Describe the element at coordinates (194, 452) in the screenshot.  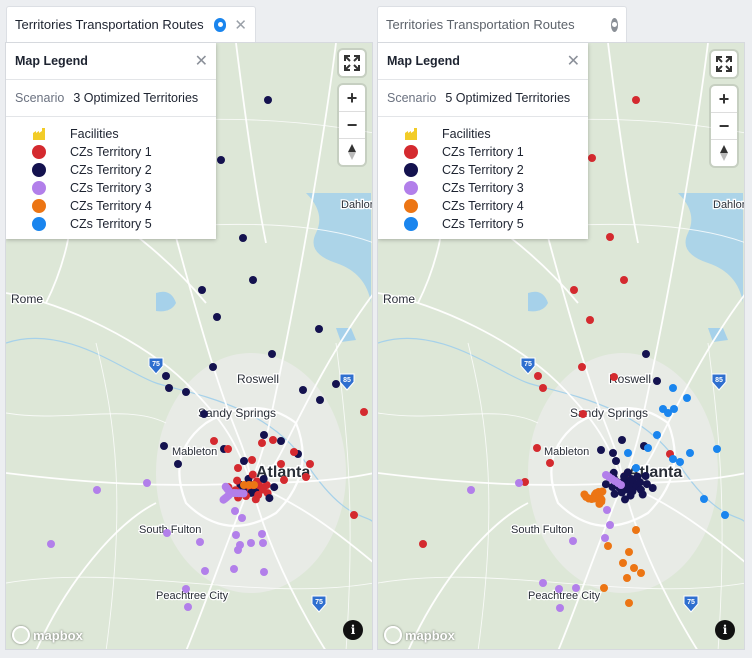
I see `place-label: Mableton` at that location.